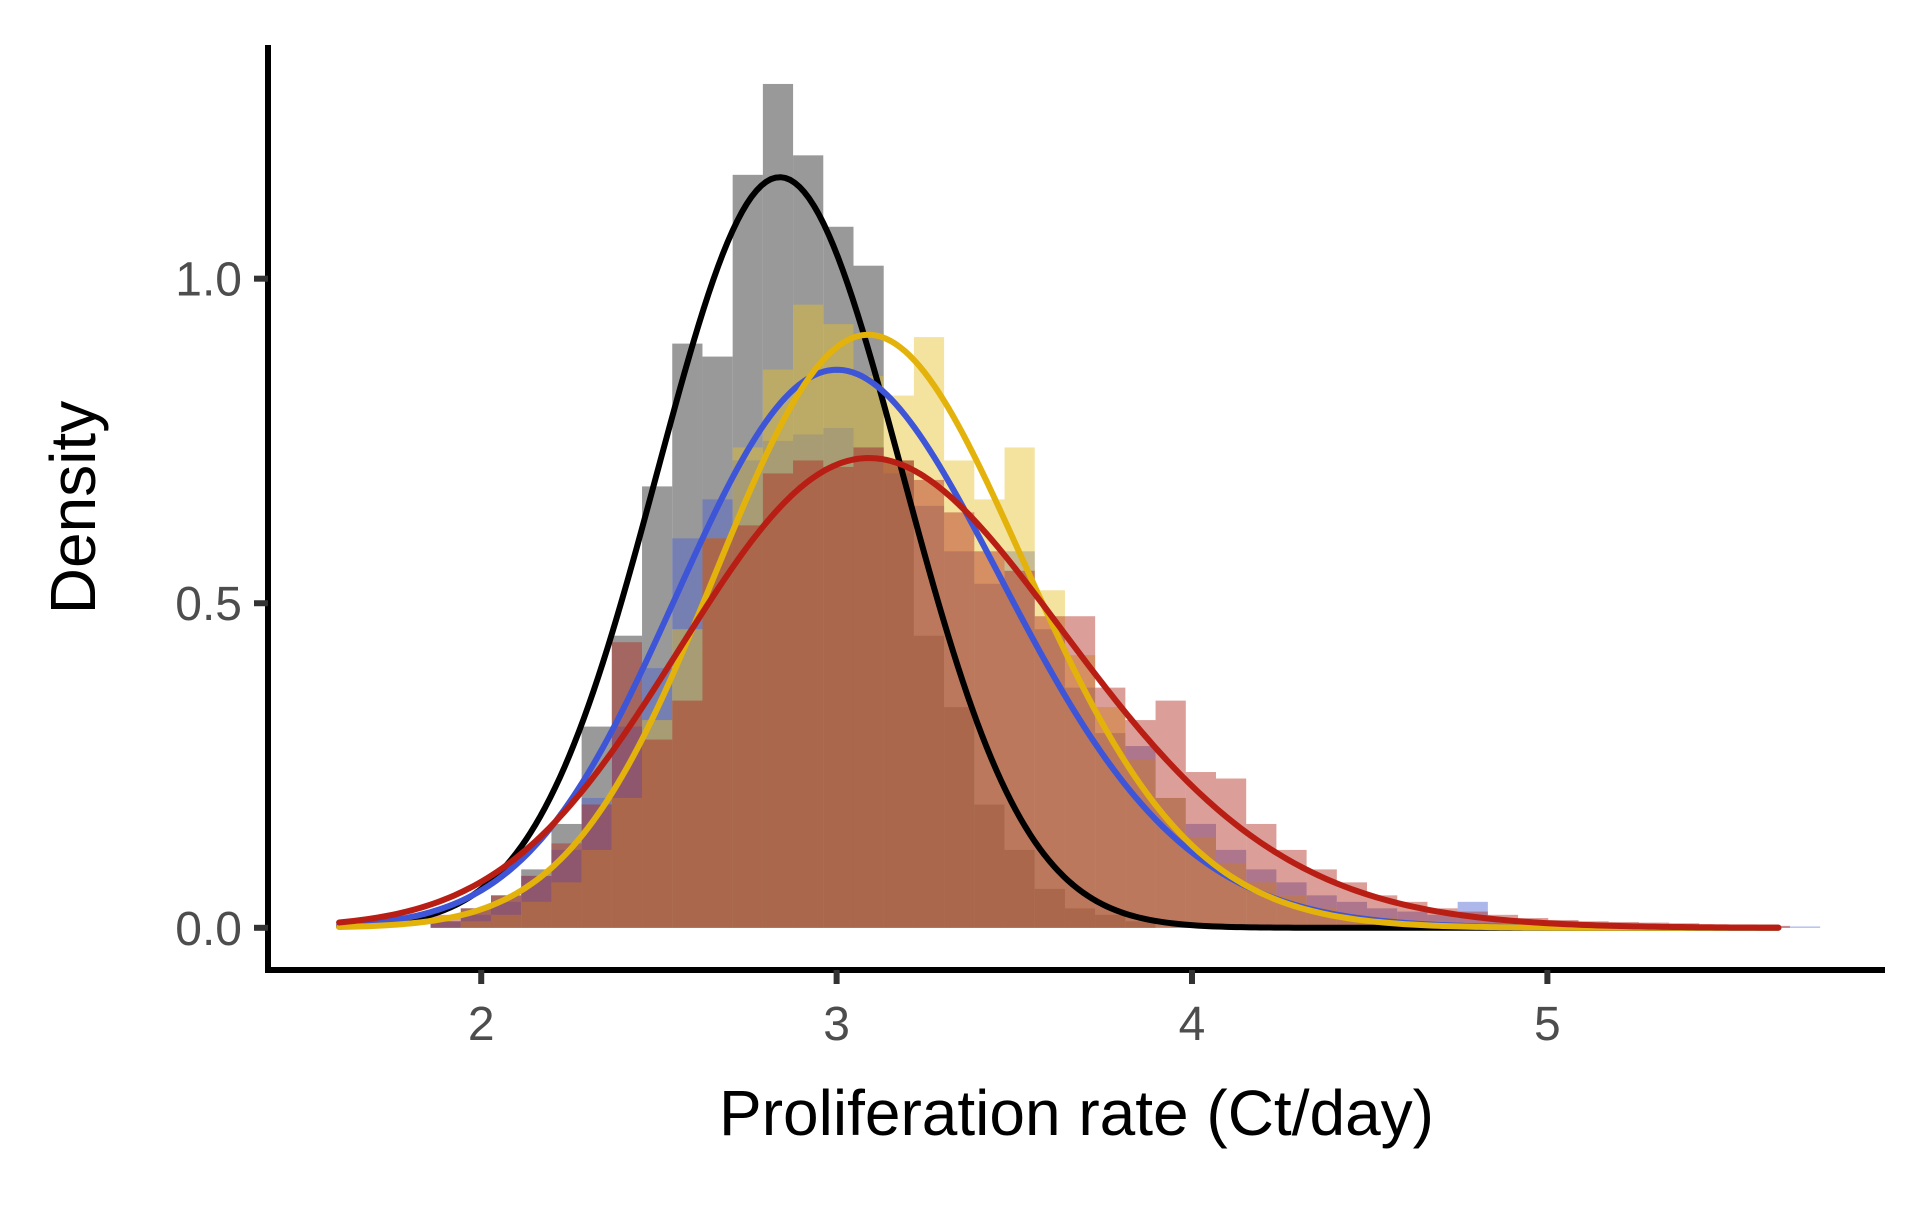 This screenshot has width=1920, height=1205. I want to click on y-axis-title: Density, so click(73, 507).